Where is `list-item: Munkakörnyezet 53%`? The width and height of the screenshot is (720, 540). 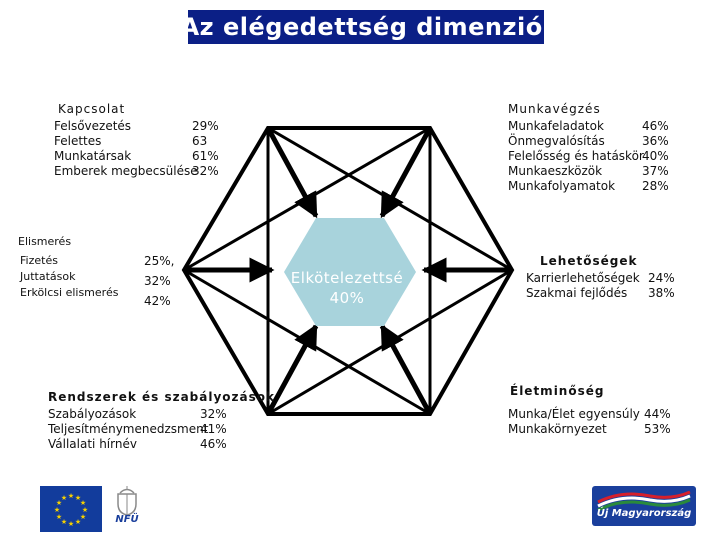
list-item: Munkakörnyezet 53% is located at coordinates (596, 429).